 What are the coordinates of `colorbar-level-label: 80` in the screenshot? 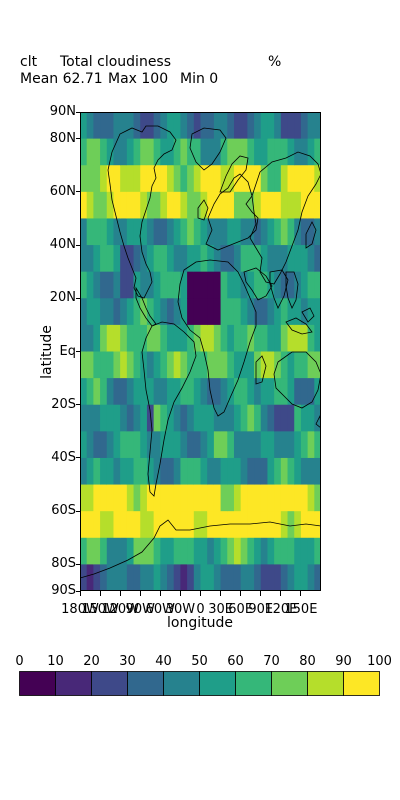 It's located at (307, 661).